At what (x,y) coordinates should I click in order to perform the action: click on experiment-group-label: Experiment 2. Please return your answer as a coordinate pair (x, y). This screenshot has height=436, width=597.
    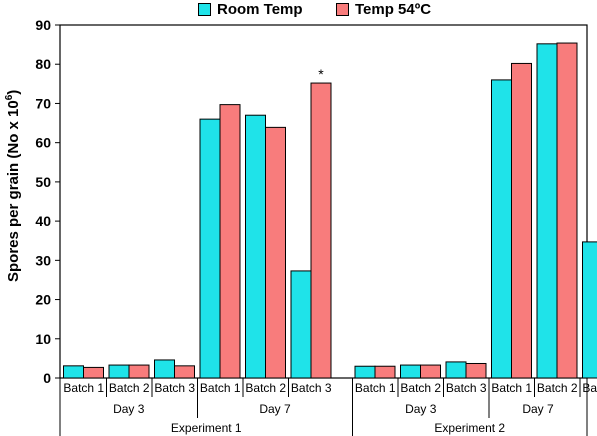
    Looking at the image, I should click on (469, 428).